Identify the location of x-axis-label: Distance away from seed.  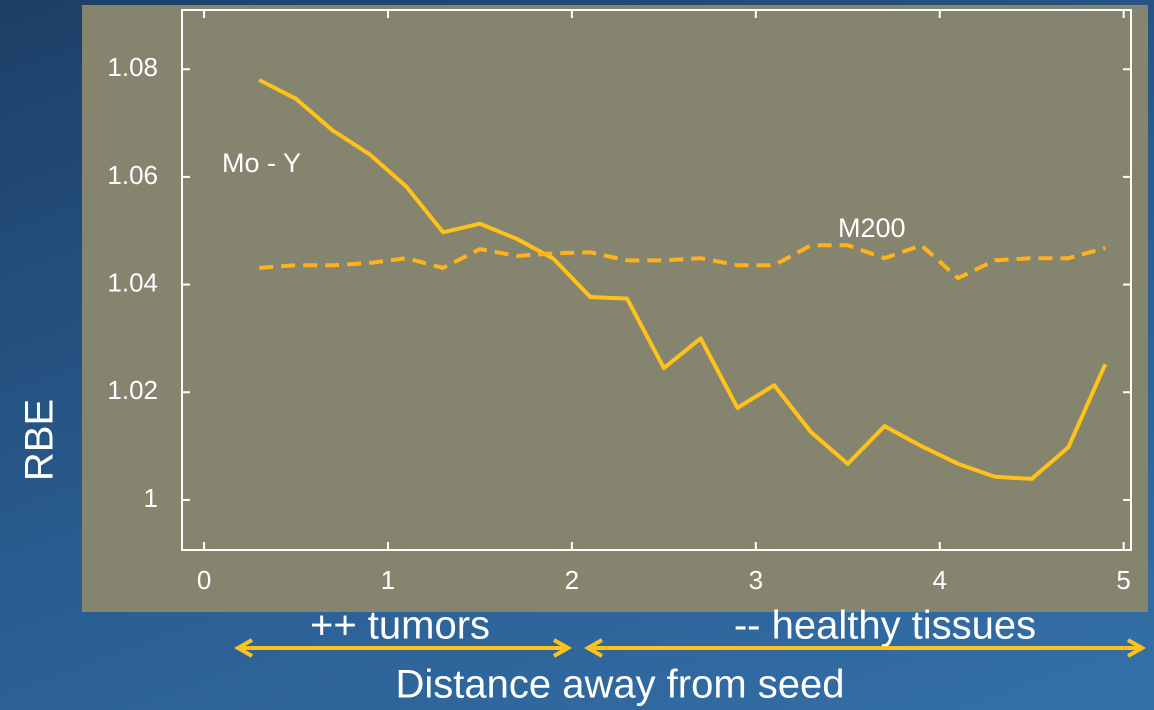
(619, 685).